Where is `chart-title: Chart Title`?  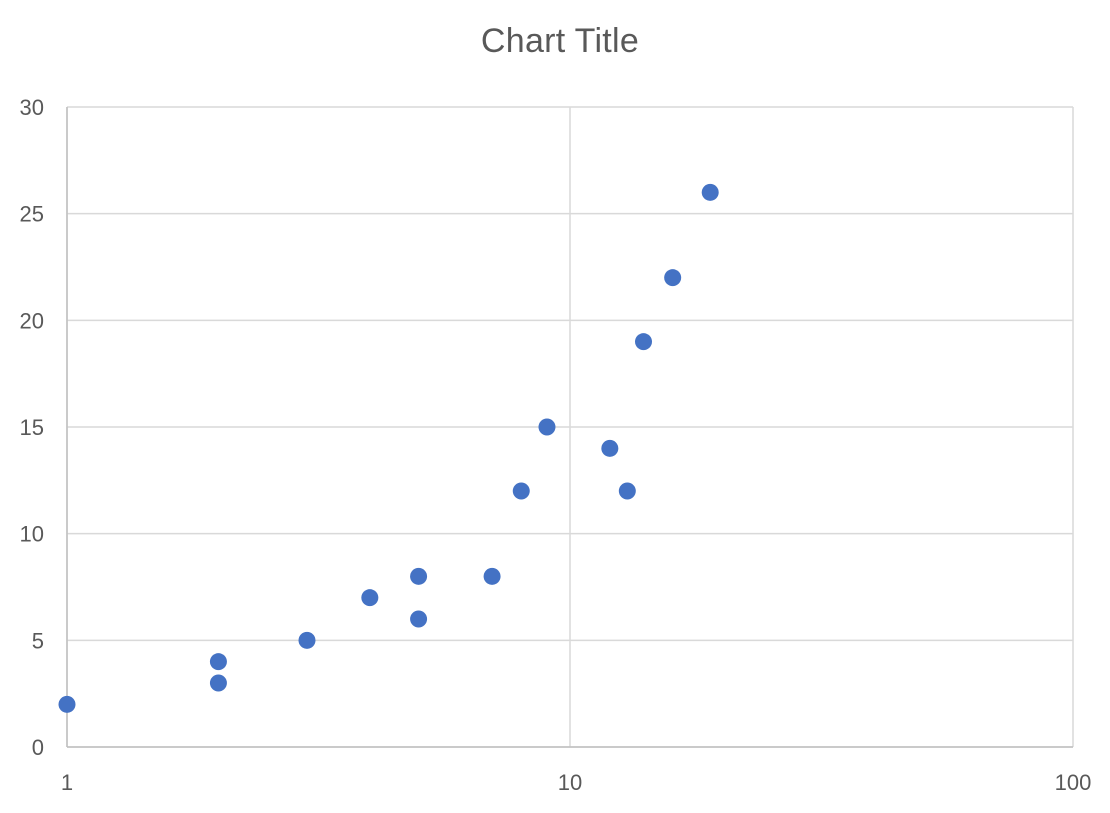
chart-title: Chart Title is located at coordinates (560, 41).